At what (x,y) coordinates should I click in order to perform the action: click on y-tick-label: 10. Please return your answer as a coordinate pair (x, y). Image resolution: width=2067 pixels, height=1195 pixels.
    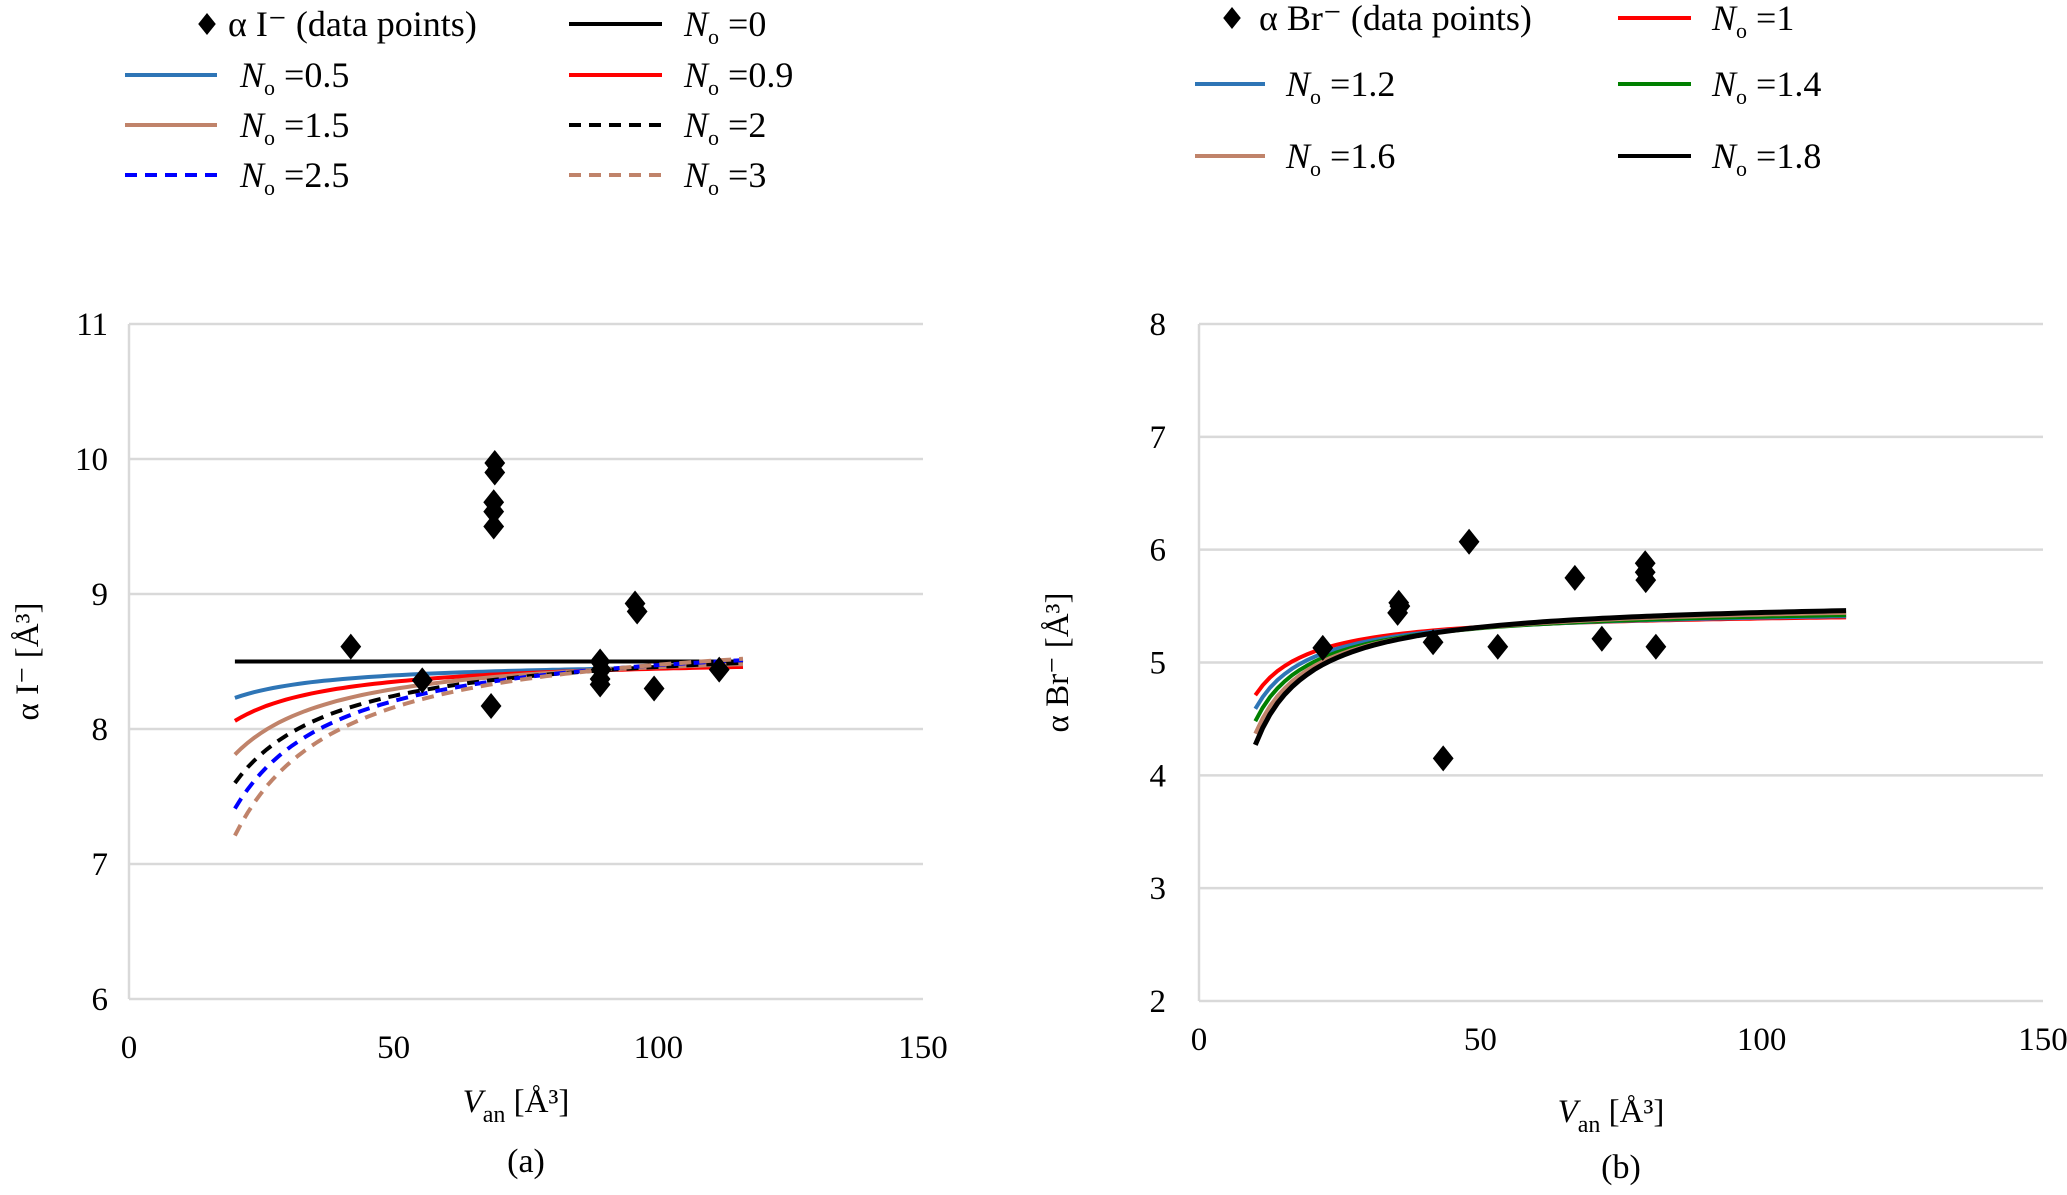
    Looking at the image, I should click on (91, 460).